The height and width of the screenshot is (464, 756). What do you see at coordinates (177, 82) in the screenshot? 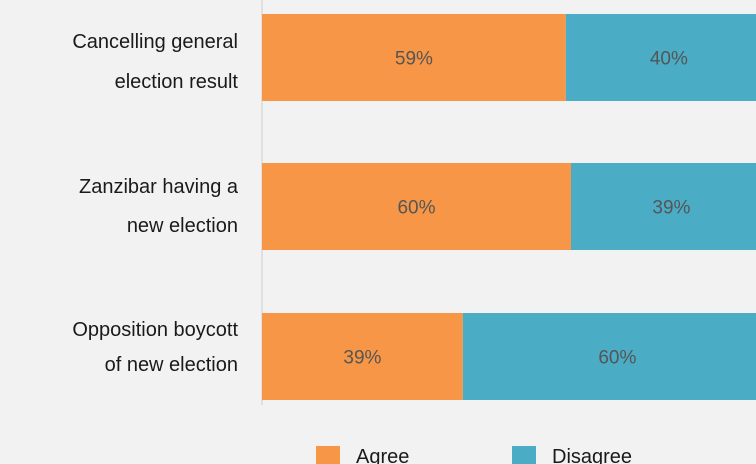
I see `category-label-line: election result` at bounding box center [177, 82].